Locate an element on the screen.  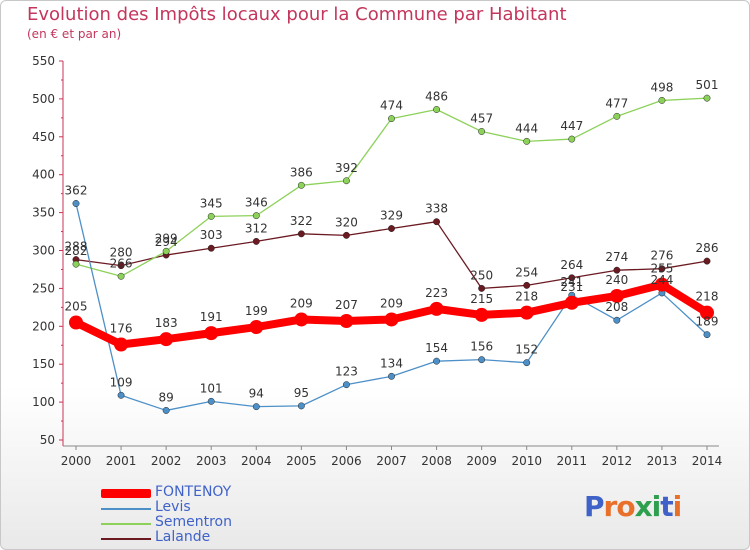
data-label-lalande: 250 is located at coordinates (481, 275).